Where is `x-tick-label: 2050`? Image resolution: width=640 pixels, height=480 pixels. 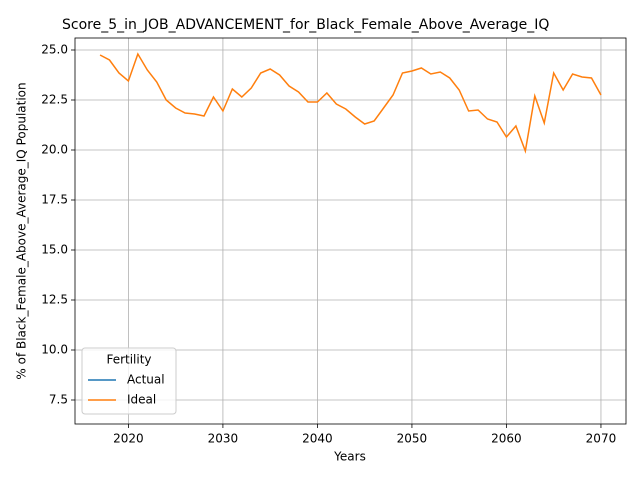
x-tick-label: 2050 is located at coordinates (412, 439).